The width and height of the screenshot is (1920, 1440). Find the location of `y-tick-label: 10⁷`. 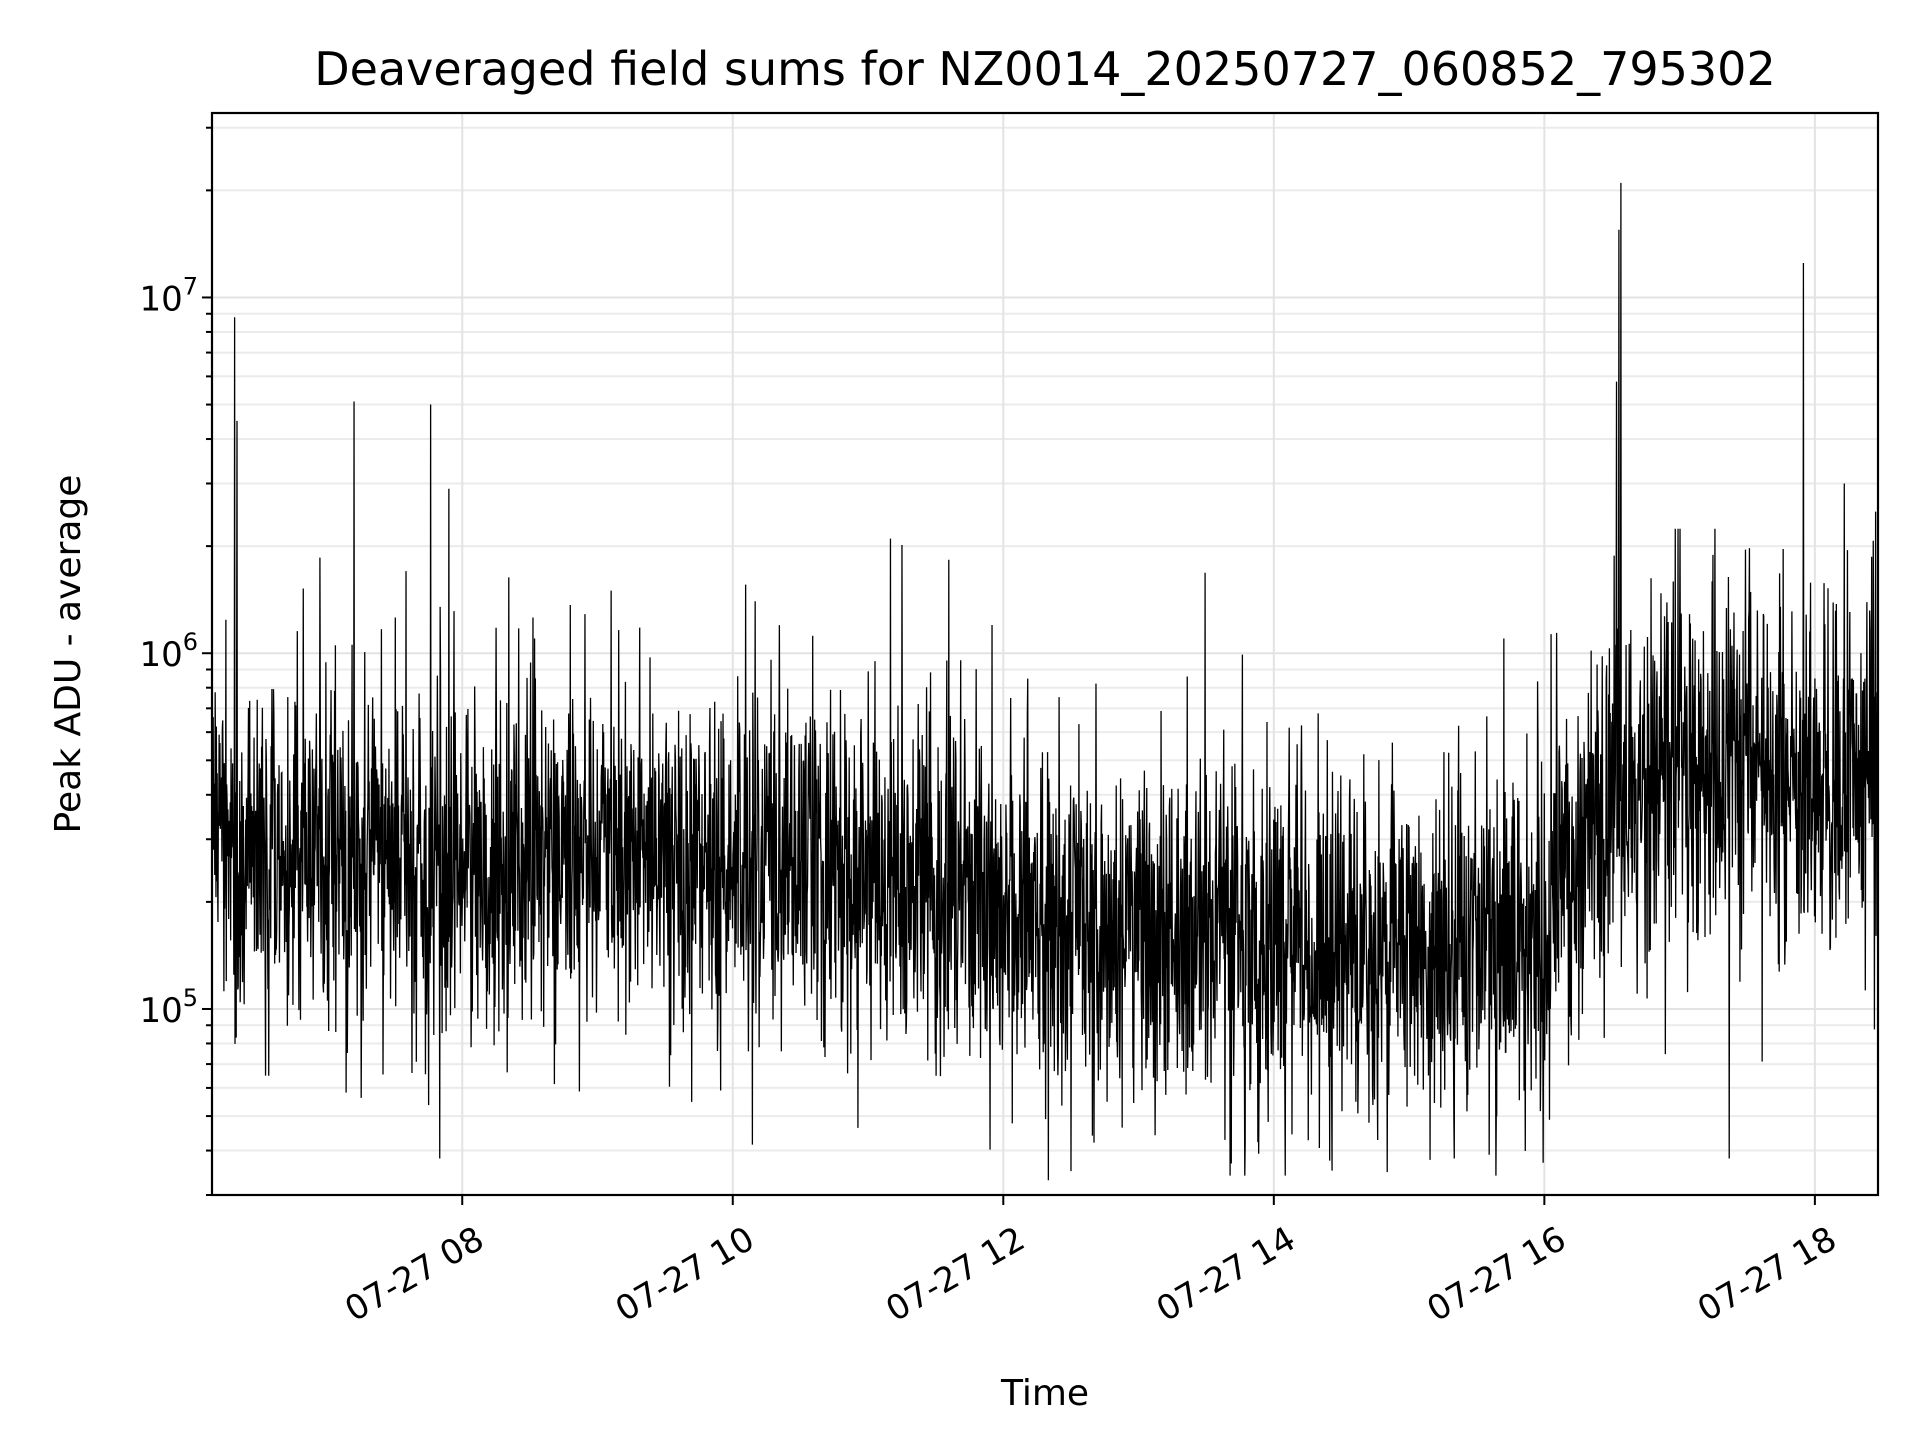

y-tick-label: 10⁷ is located at coordinates (168, 295).